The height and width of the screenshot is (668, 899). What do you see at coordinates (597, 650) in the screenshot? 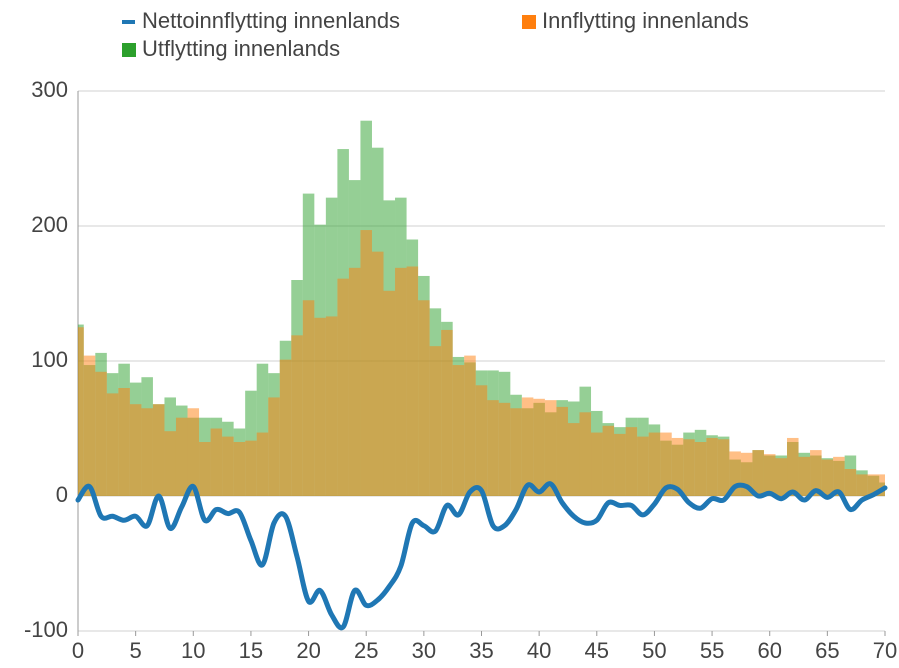
I see `x-tick-label: 45` at bounding box center [597, 650].